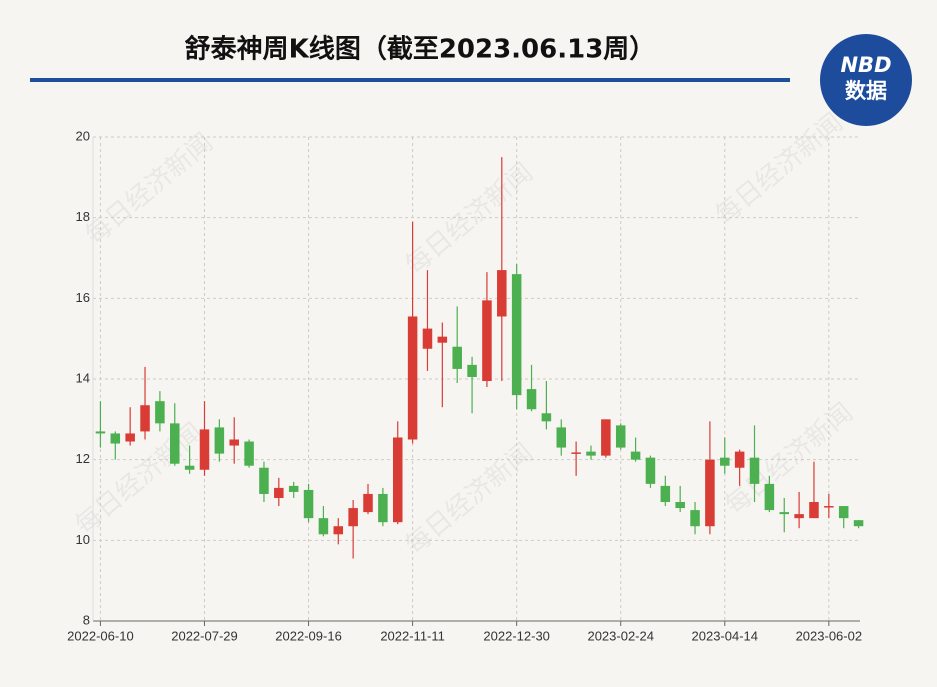 The width and height of the screenshot is (937, 687). Describe the element at coordinates (410, 80) in the screenshot. I see `title-underline` at that location.